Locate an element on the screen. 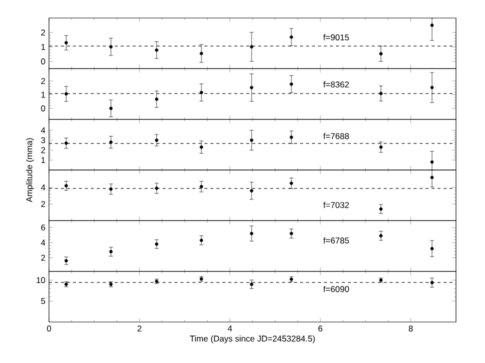 This screenshot has height=363, width=485. annotation: f=6090 is located at coordinates (336, 289).